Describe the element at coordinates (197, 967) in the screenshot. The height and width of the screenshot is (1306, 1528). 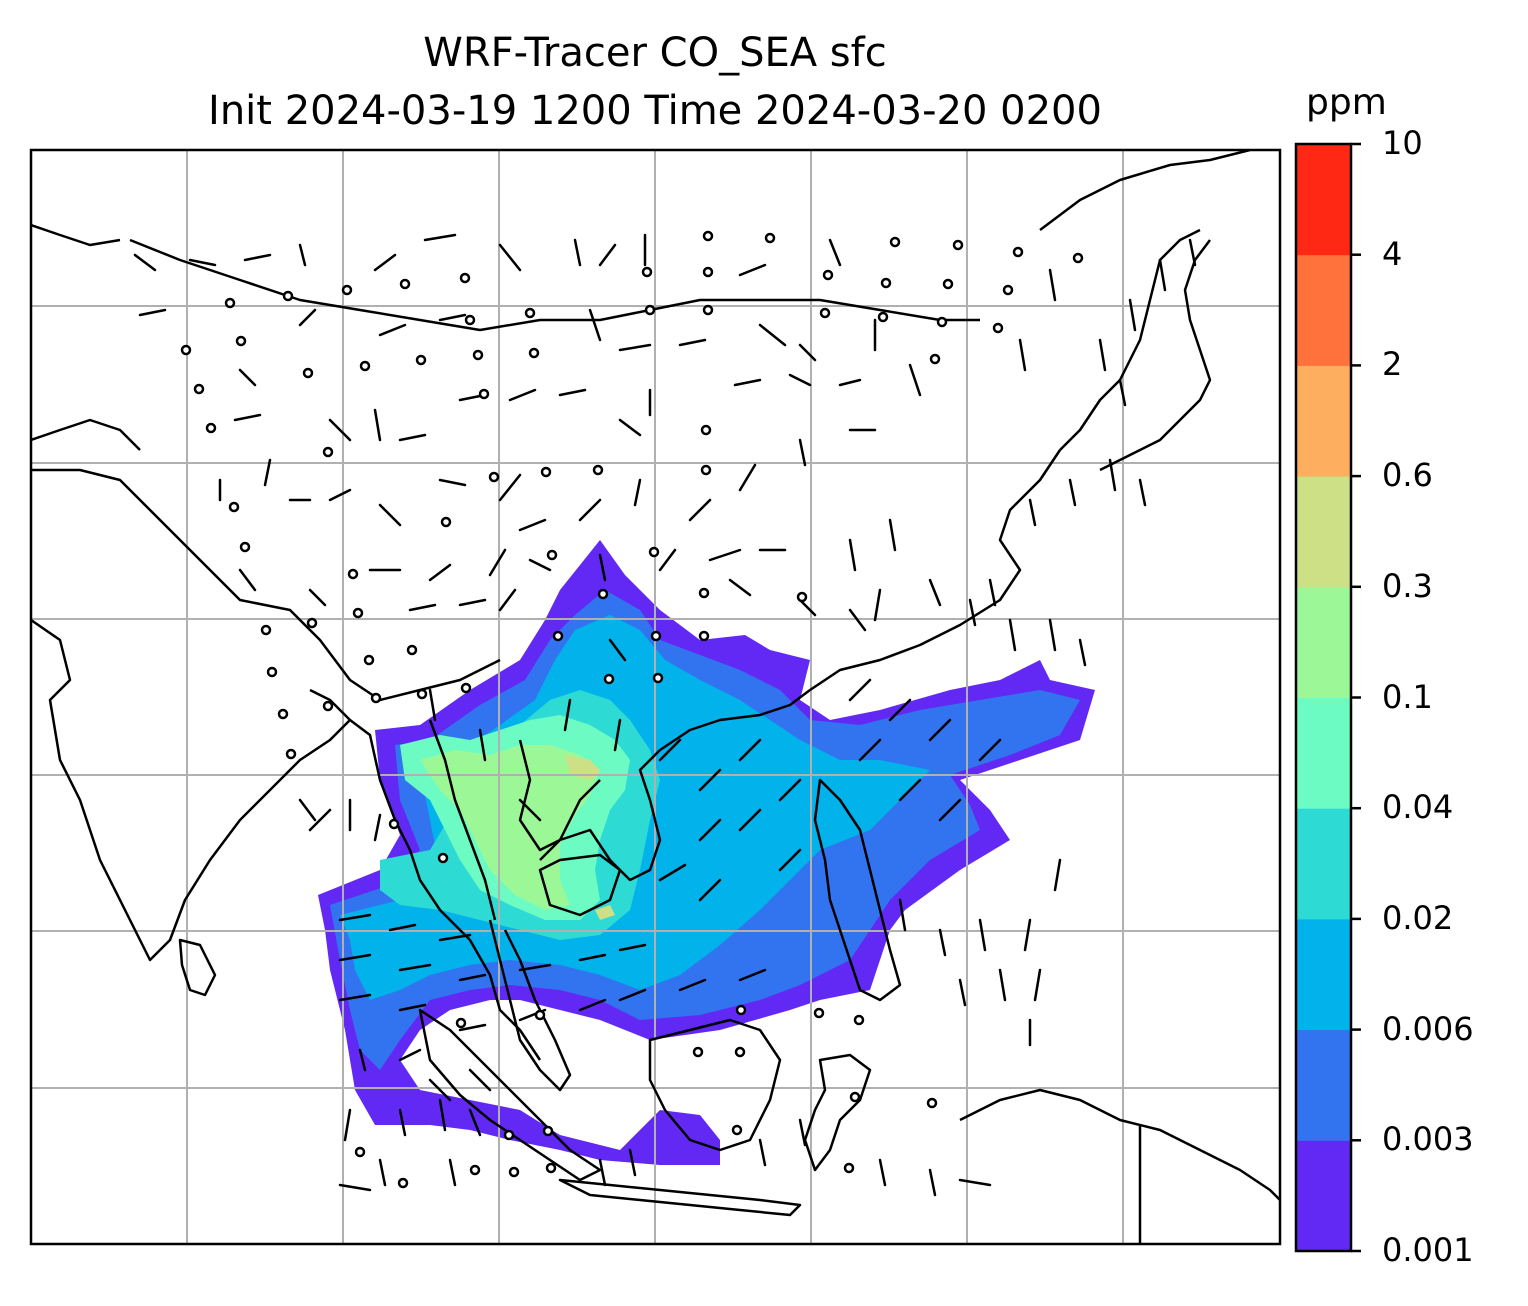
I see `sri-lanka` at that location.